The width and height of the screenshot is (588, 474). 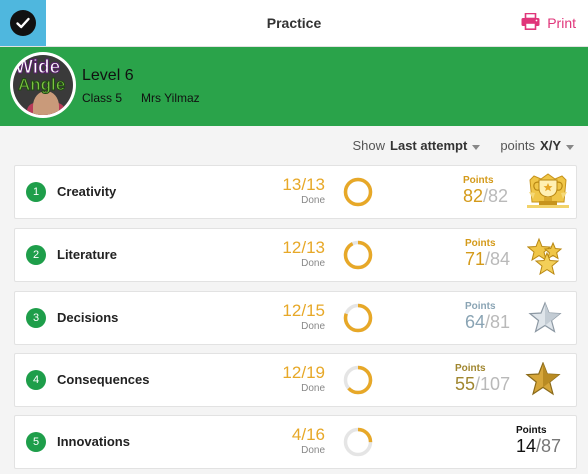 What do you see at coordinates (537, 145) in the screenshot?
I see `points-format-dropdown: points X/Y` at bounding box center [537, 145].